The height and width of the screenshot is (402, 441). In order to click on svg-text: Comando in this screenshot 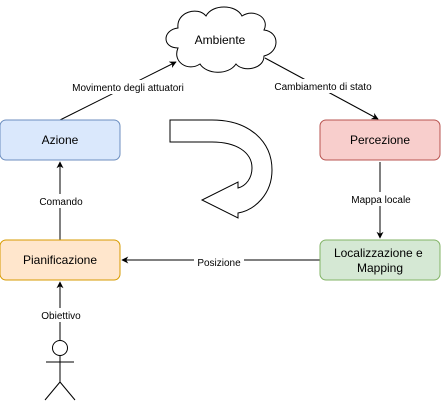, I will do `click(61, 202)`.